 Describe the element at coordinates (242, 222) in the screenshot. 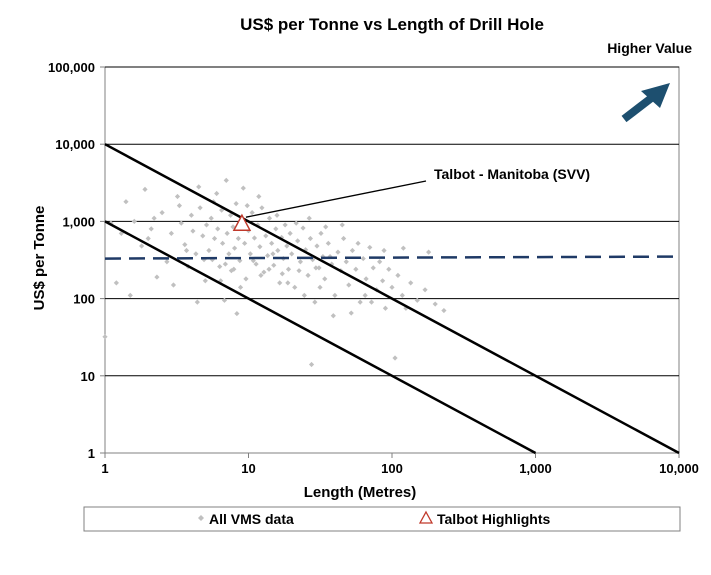

I see `talbot-highlight-point` at that location.